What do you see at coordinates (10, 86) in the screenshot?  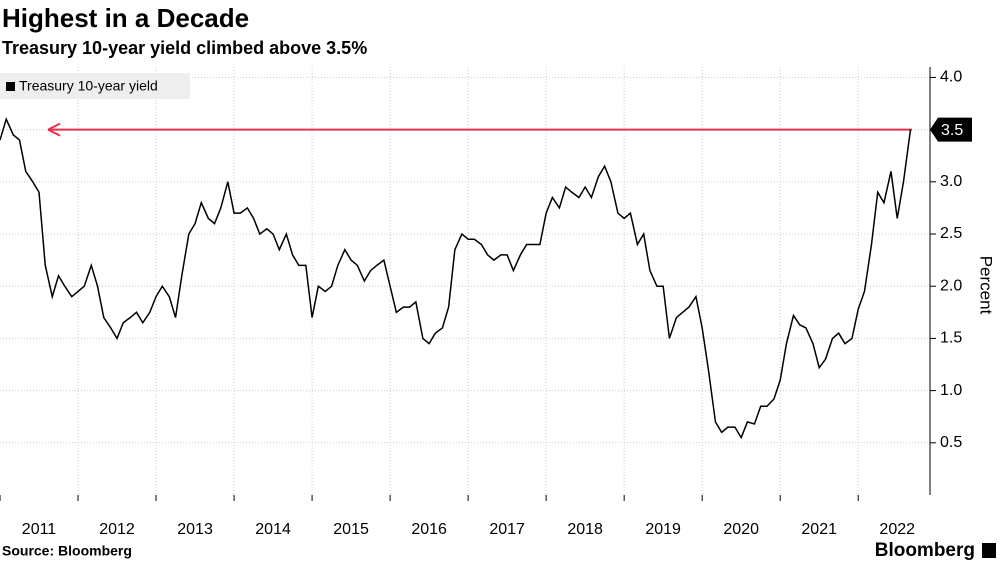 I see `legend-swatch` at bounding box center [10, 86].